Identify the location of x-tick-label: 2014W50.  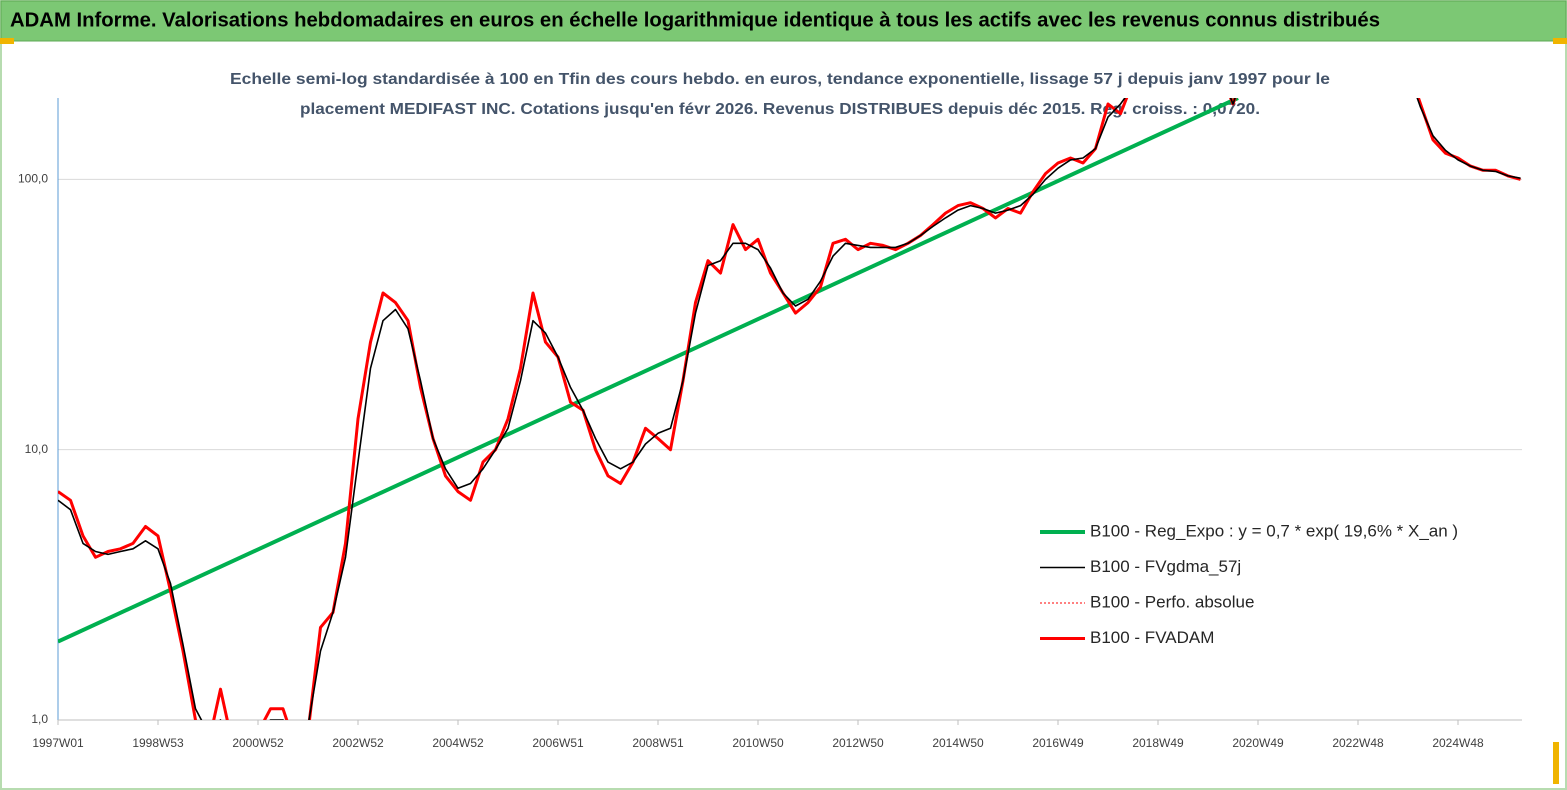
(958, 743).